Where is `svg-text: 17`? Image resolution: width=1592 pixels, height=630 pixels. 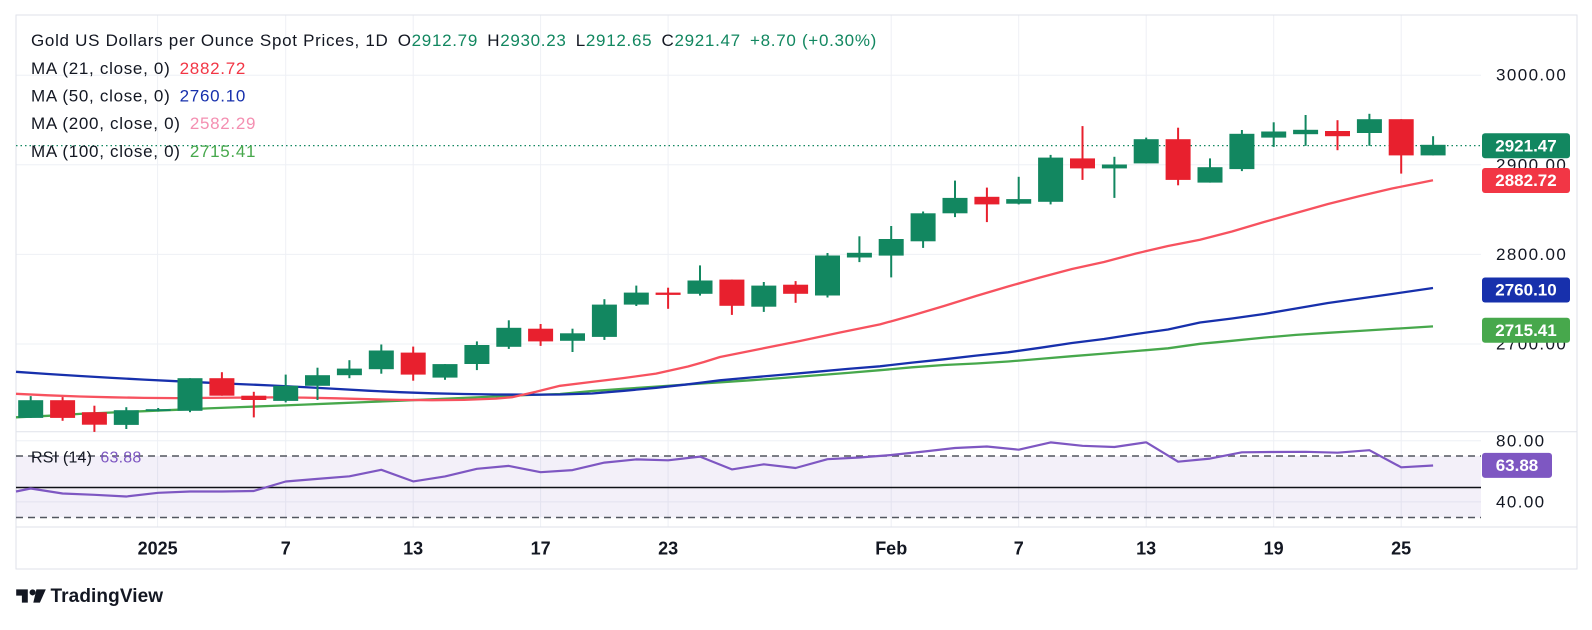 svg-text: 17 is located at coordinates (541, 549).